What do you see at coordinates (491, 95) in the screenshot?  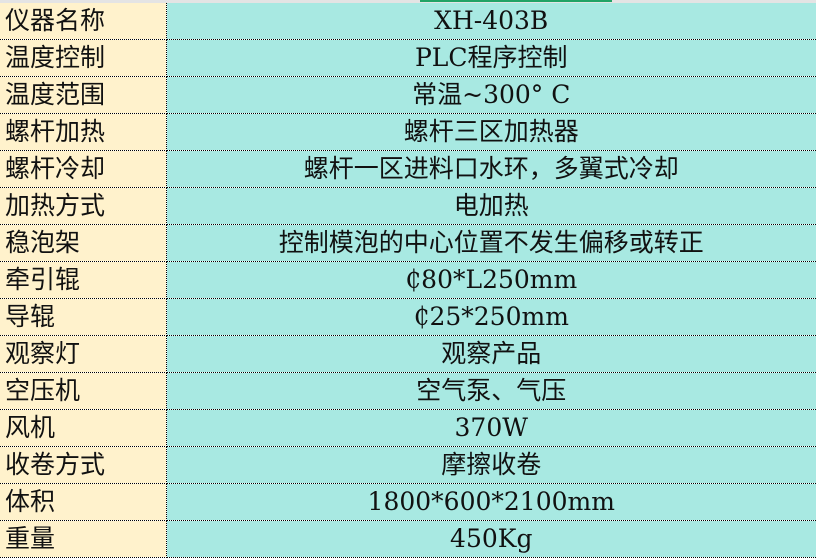 I see `spec-value-cell: 常温~300° C` at bounding box center [491, 95].